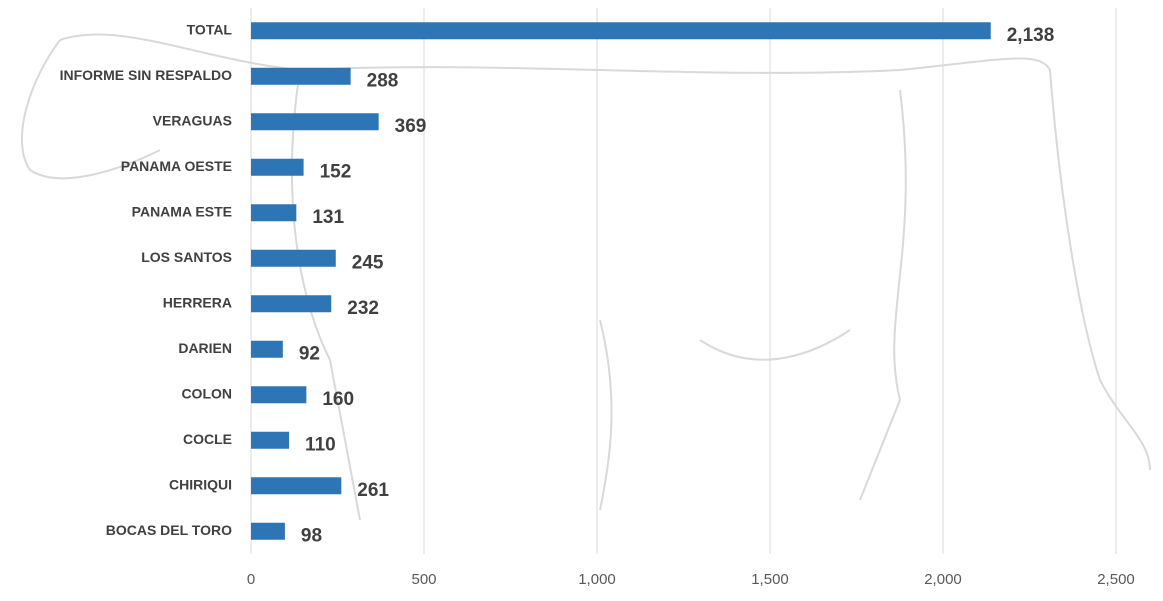 This screenshot has height=601, width=1163. I want to click on value-label: 98, so click(311, 535).